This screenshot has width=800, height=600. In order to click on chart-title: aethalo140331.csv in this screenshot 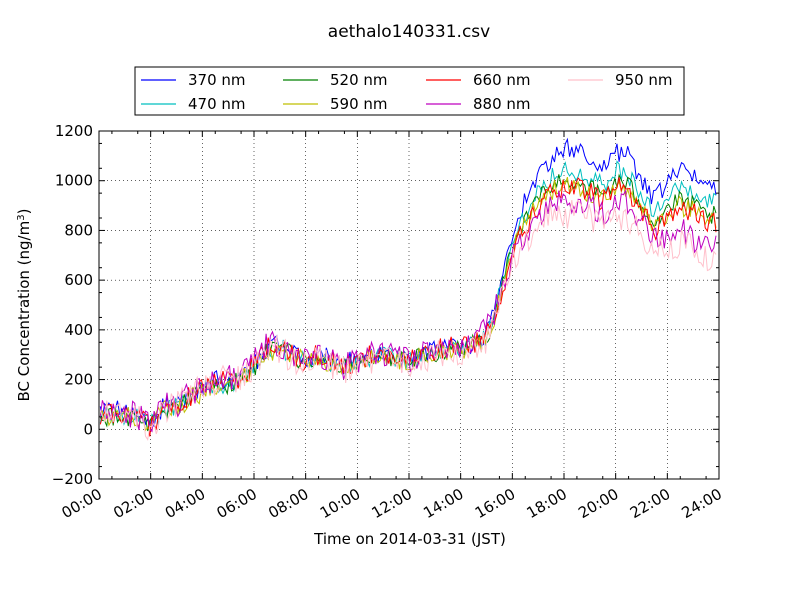, I will do `click(409, 32)`.